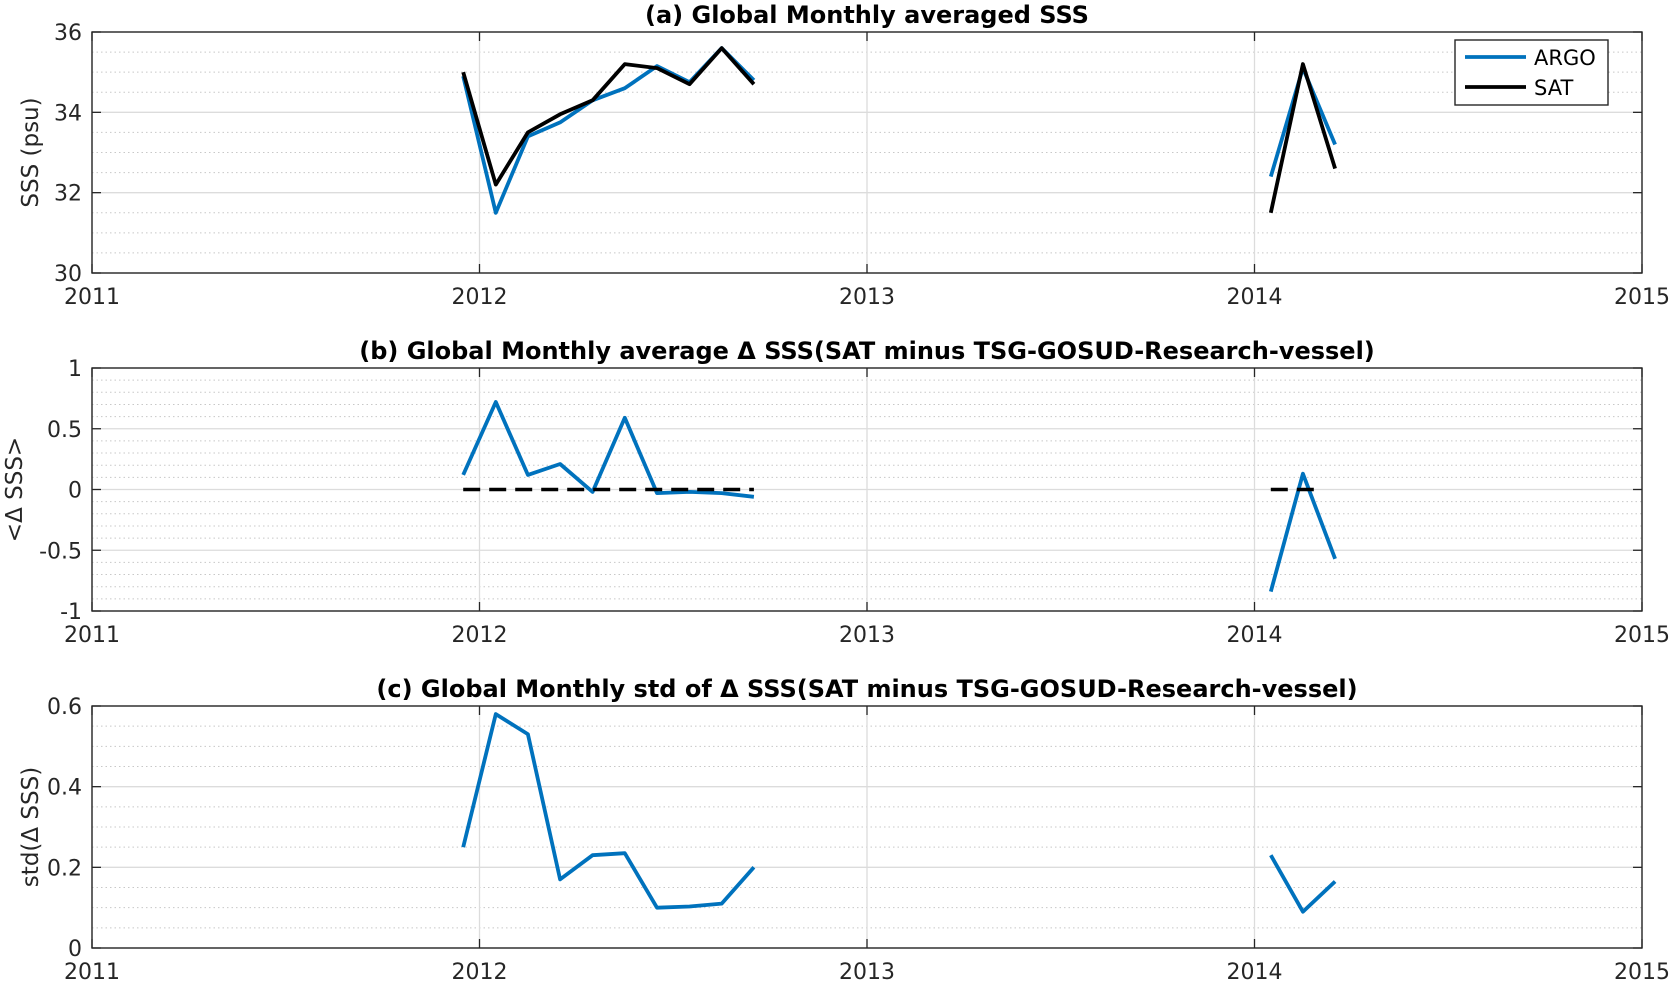  I want to click on legend-label: ARGO, so click(1565, 58).